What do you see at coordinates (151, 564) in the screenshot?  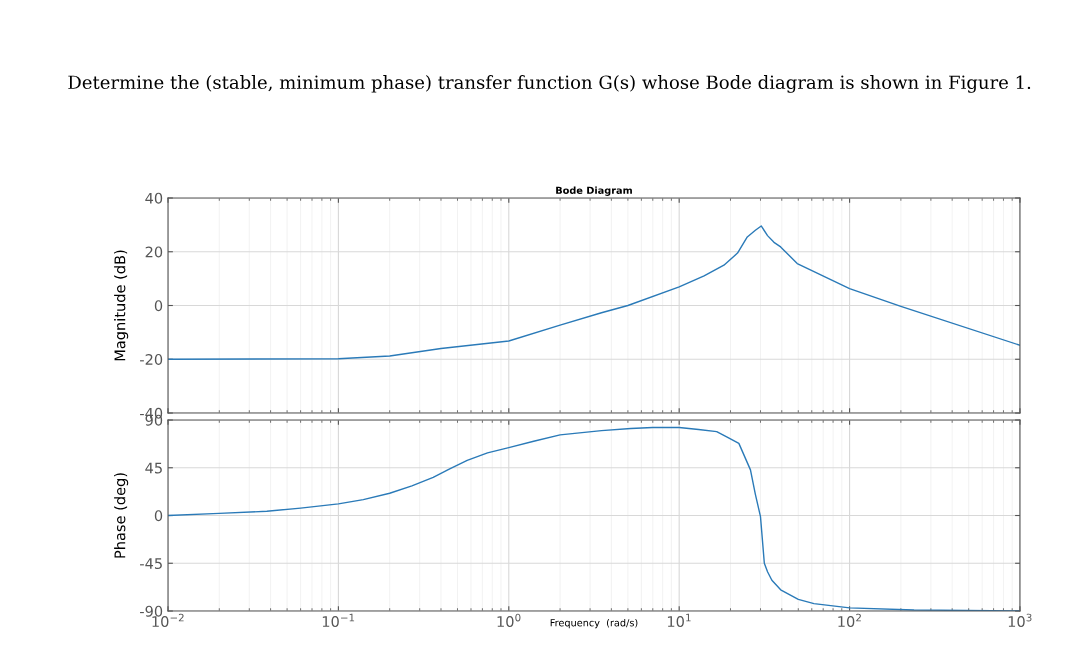 I see `y-tick-label: -45` at bounding box center [151, 564].